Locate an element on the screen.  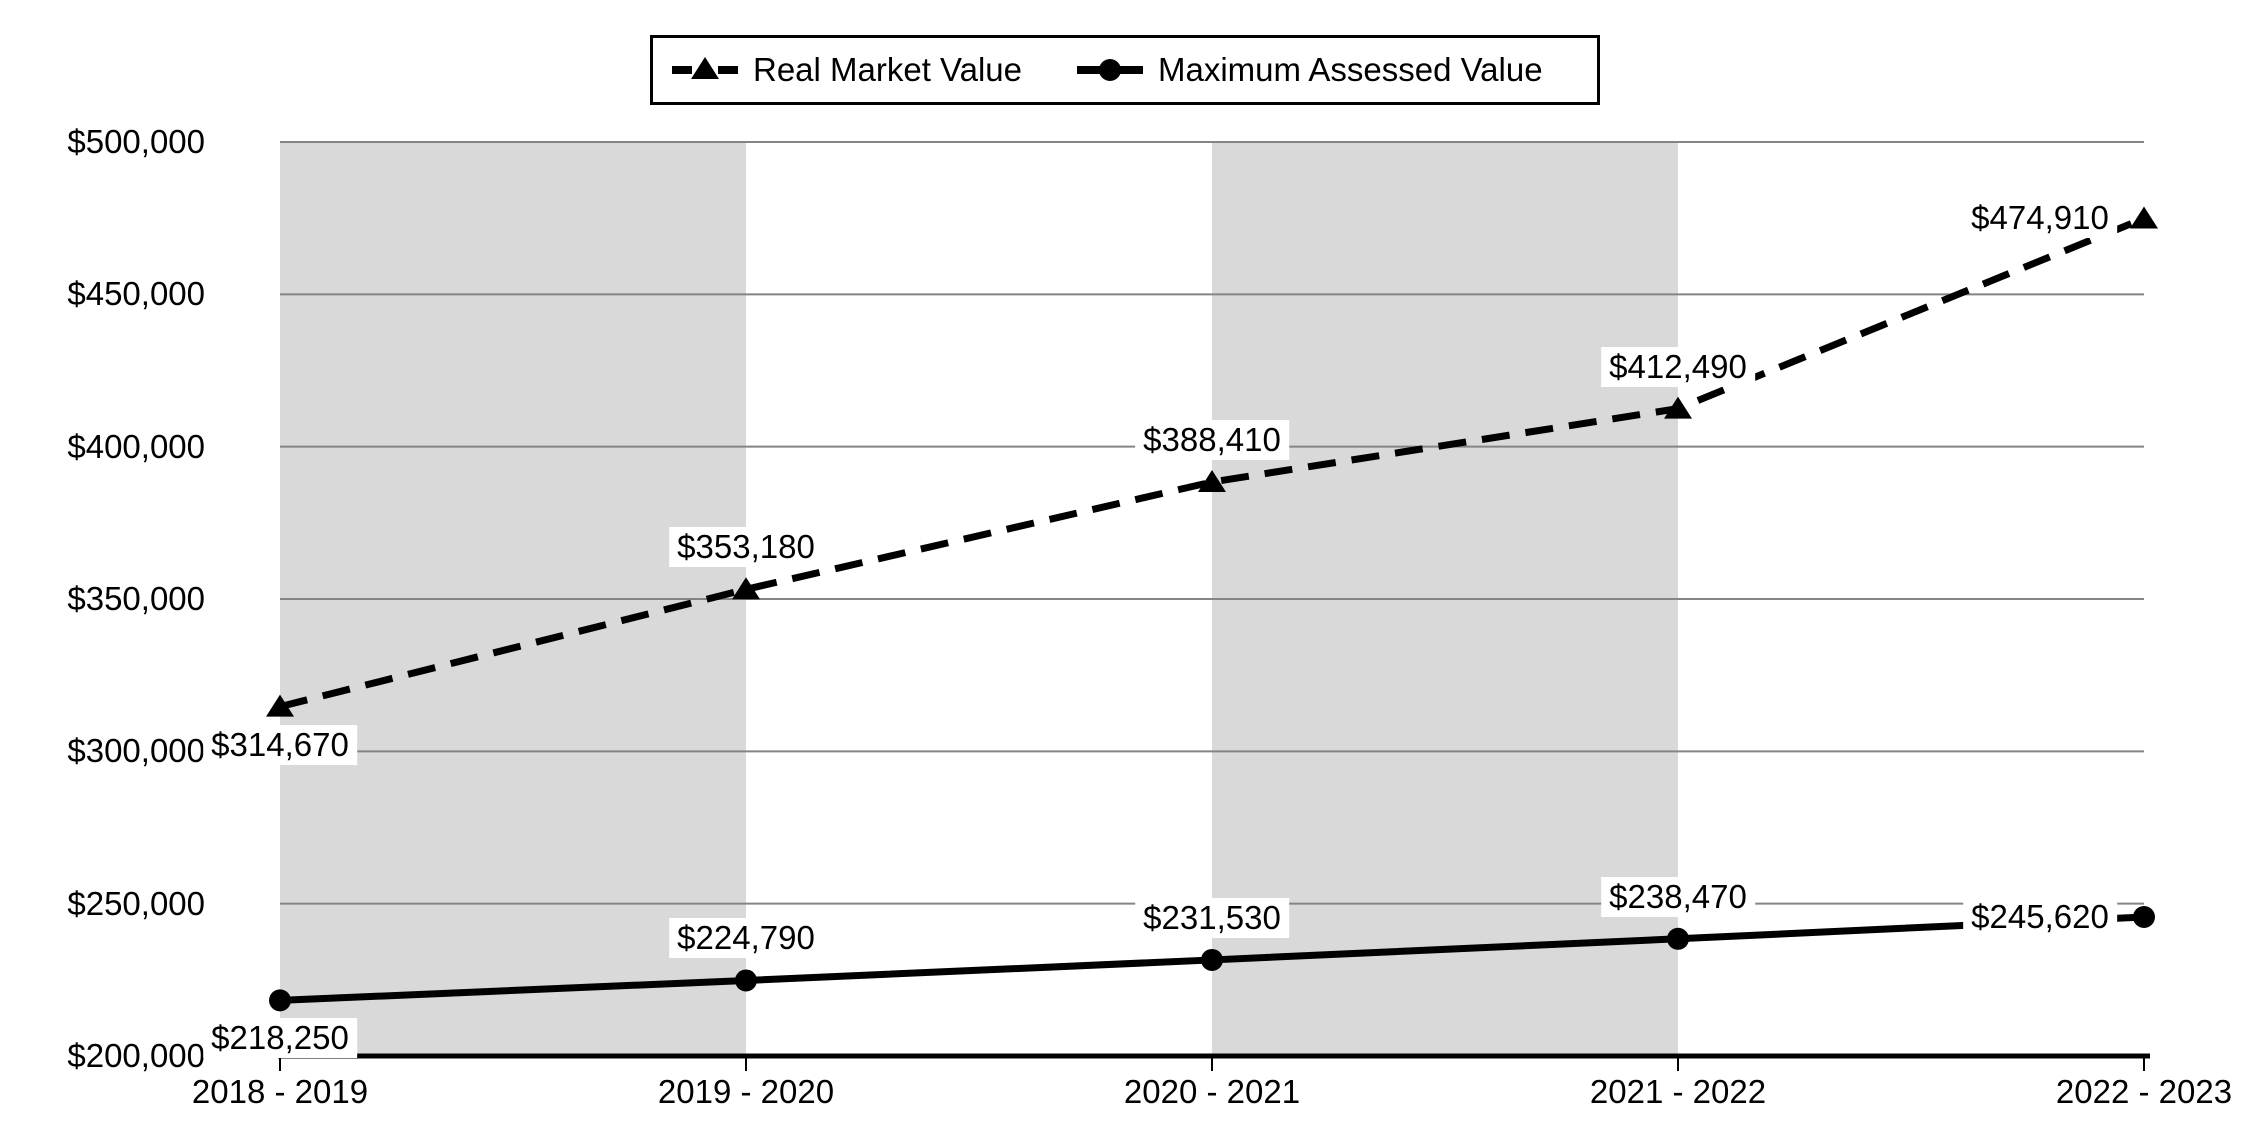
data-label-real-market-value: $388,410 is located at coordinates (1212, 439).